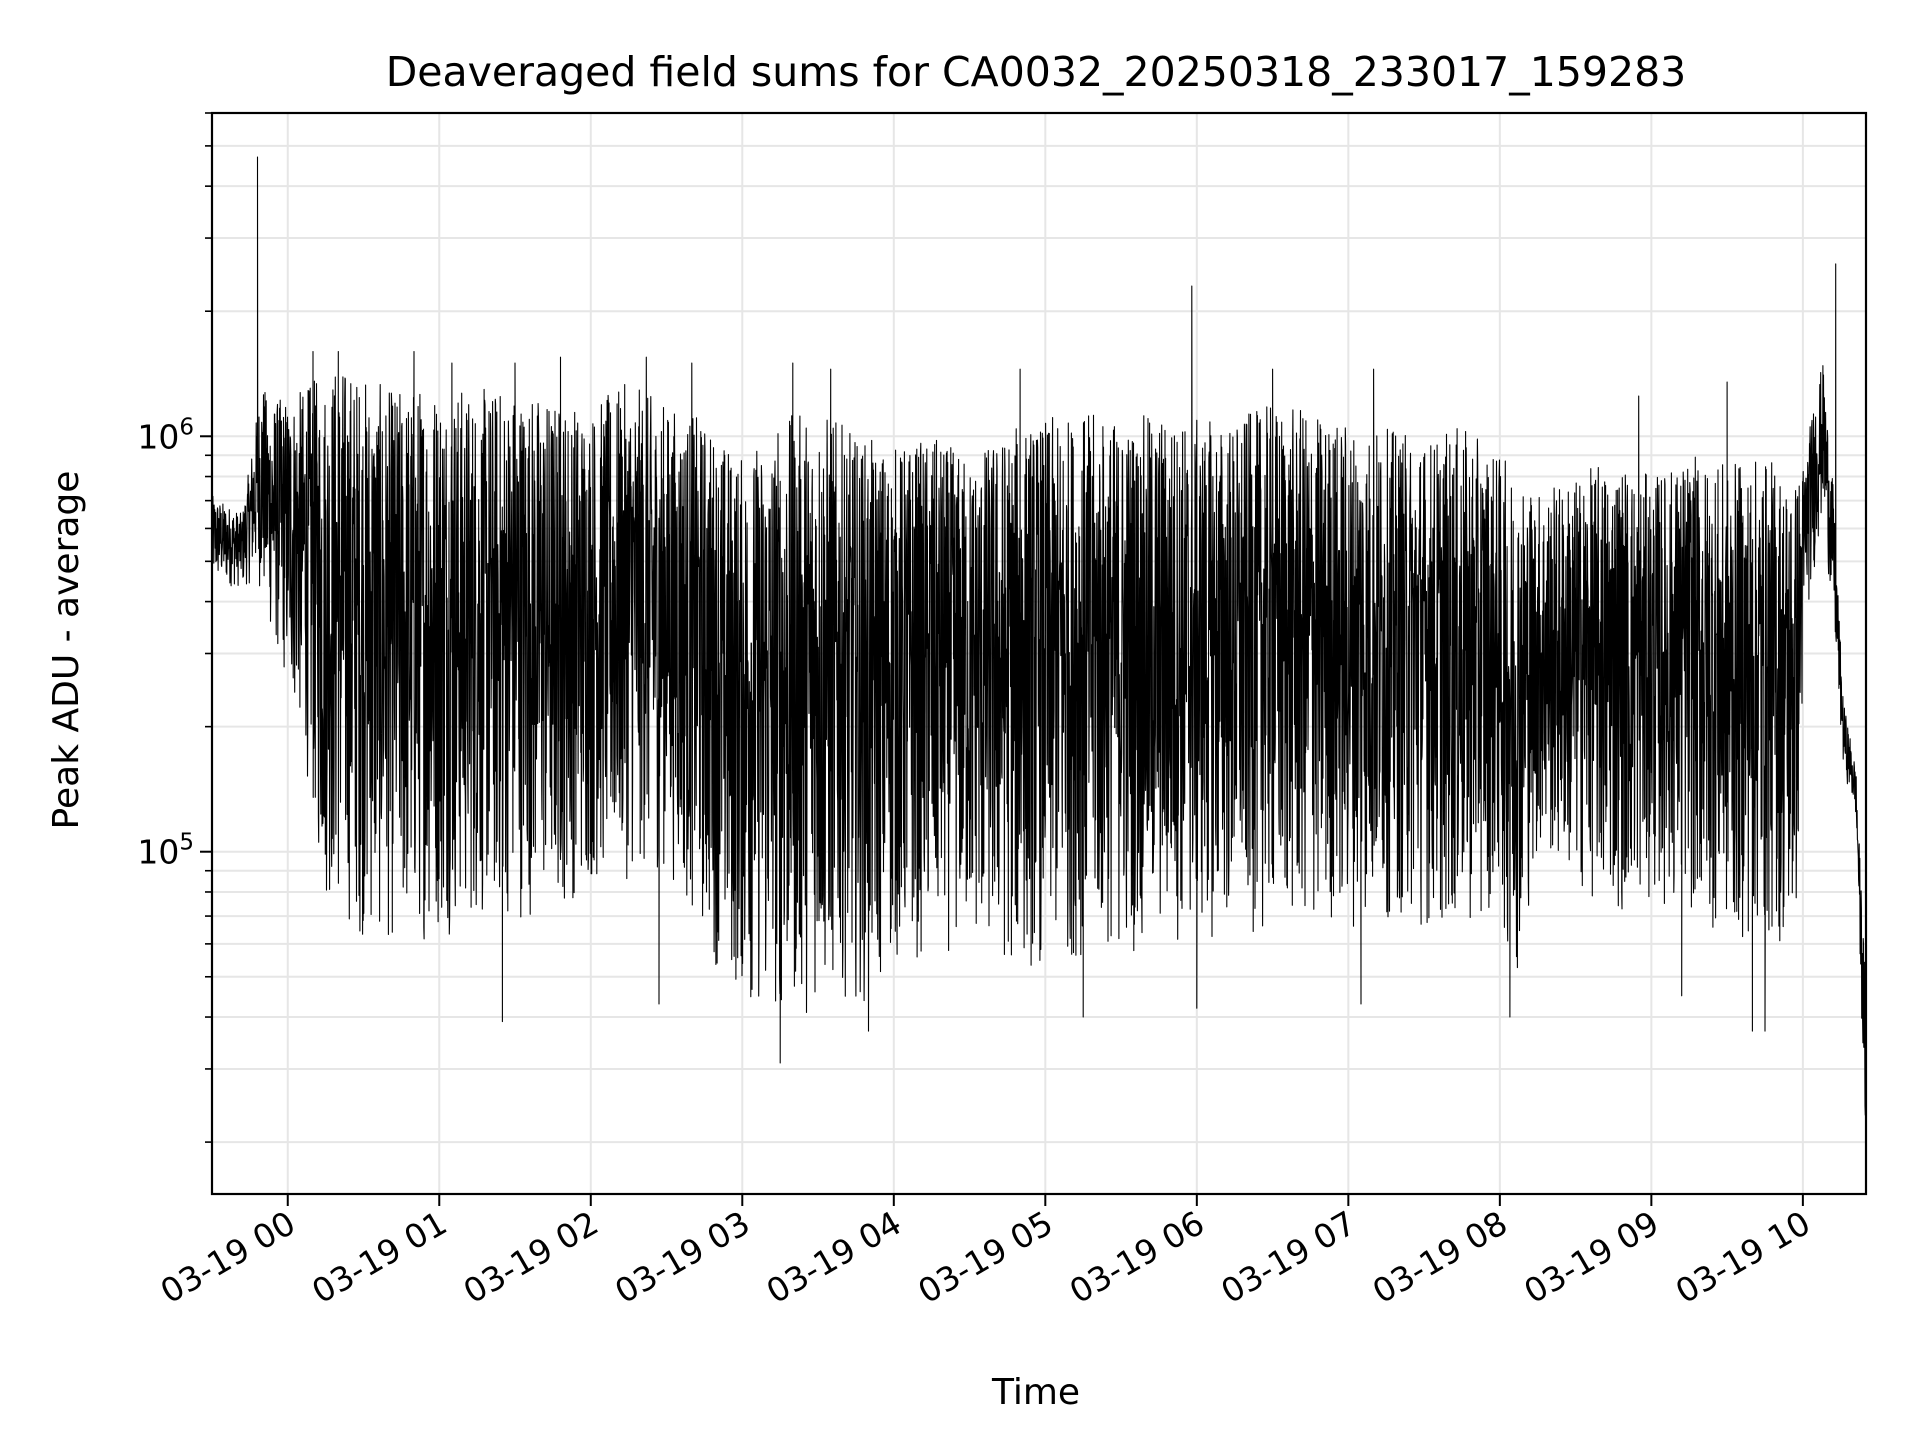  Describe the element at coordinates (834, 1257) in the screenshot. I see `x-tick-label: 03-19 04` at that location.